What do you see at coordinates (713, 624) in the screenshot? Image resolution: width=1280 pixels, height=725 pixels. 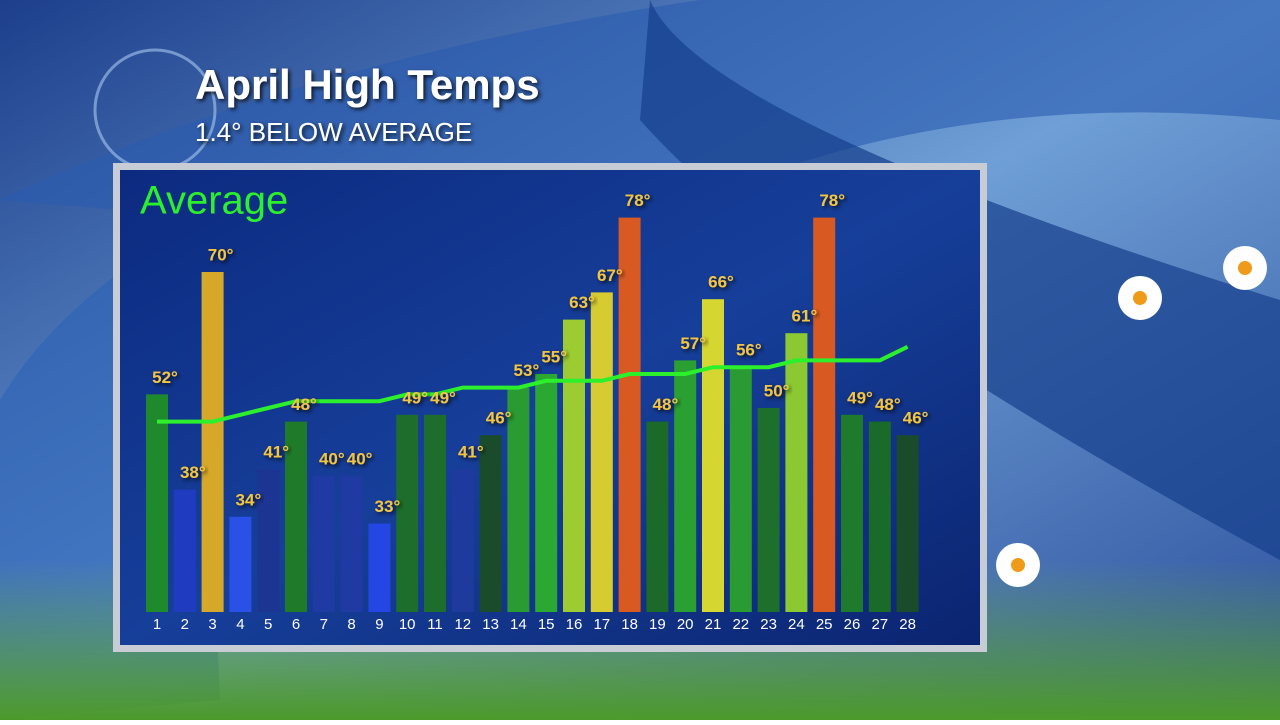 I see `x-tick-label: 21` at bounding box center [713, 624].